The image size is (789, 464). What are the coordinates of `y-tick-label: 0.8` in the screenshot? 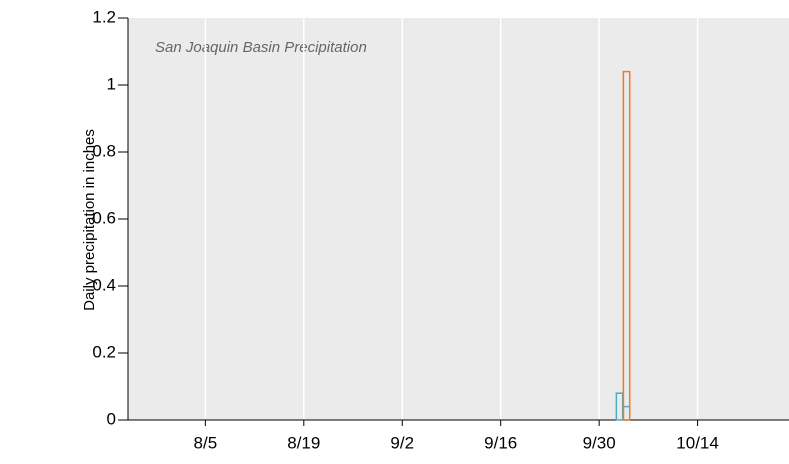 It's located at (104, 150).